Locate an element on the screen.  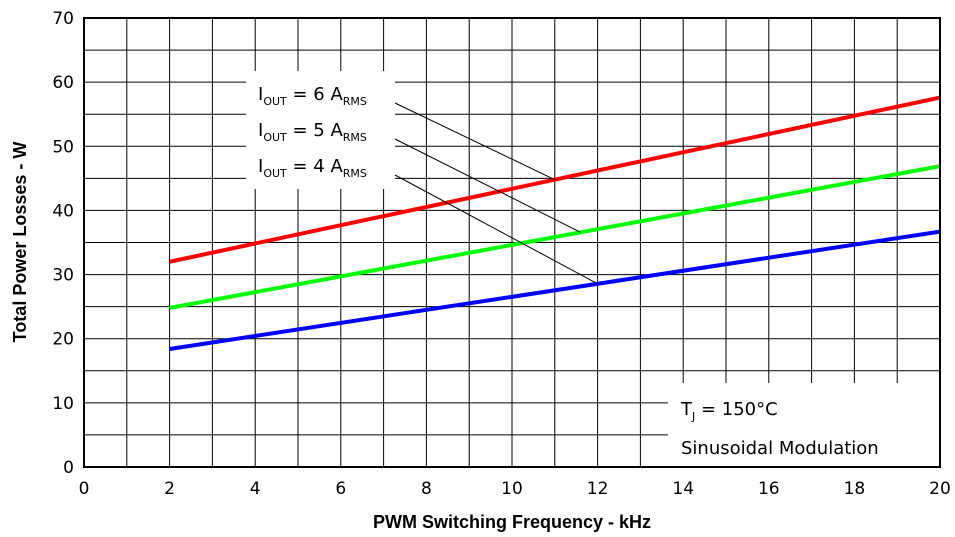
x-tick-labels: 0 2 4 6 8 10 12 14 16 18 20 is located at coordinates (515, 489).